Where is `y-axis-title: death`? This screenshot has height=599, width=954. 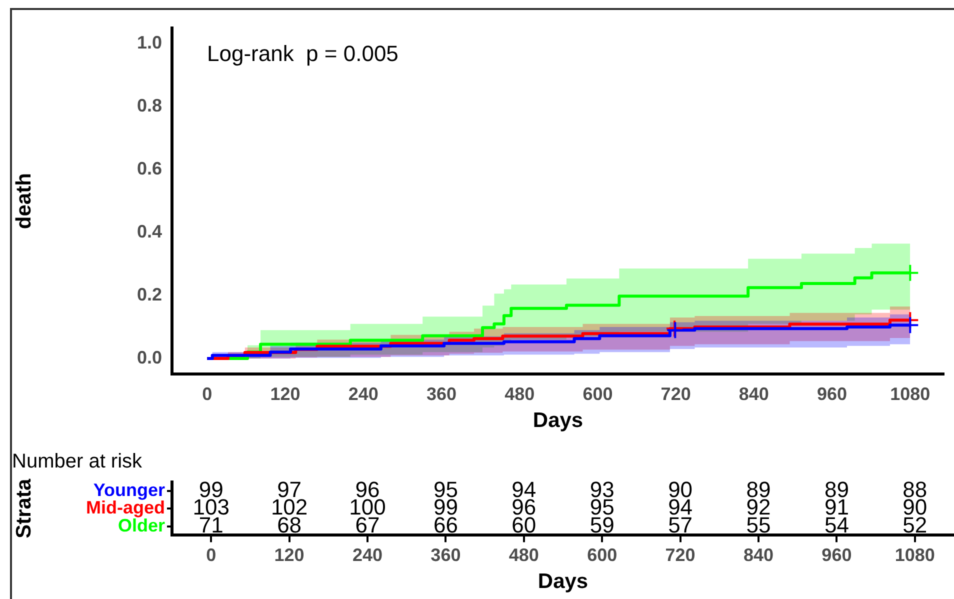
y-axis-title: death is located at coordinates (24, 201).